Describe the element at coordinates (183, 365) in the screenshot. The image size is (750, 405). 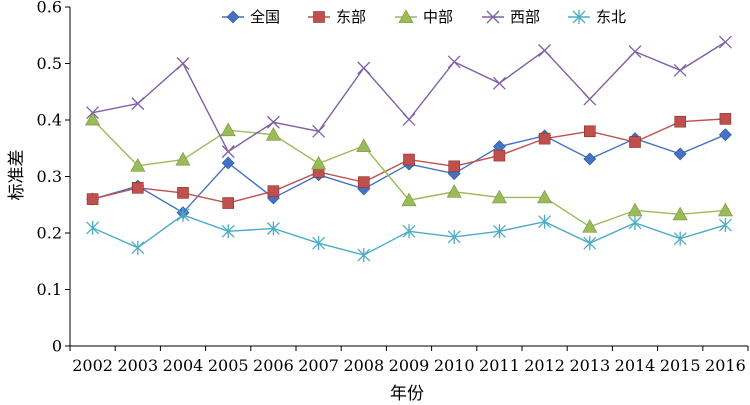
I see `x-tick-label: 2004` at that location.